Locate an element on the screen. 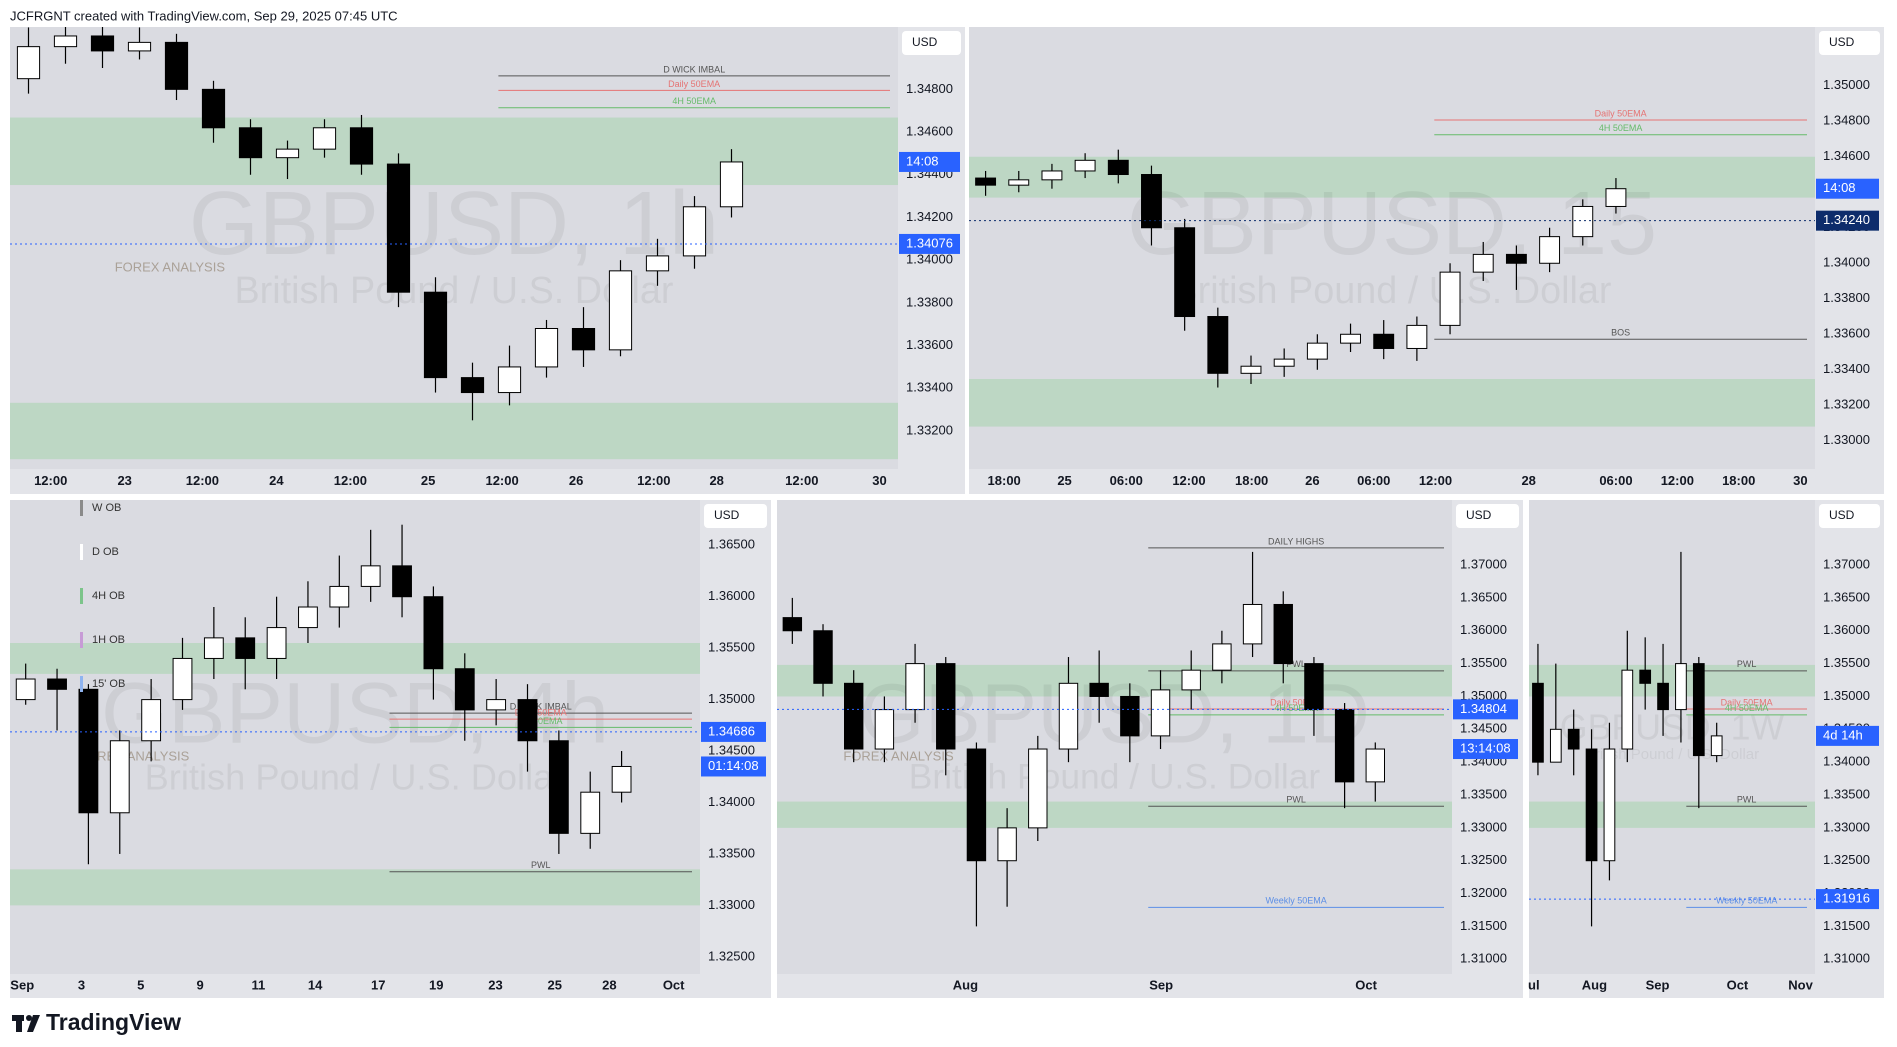  last-price: 1.34804 is located at coordinates (1483, 708).